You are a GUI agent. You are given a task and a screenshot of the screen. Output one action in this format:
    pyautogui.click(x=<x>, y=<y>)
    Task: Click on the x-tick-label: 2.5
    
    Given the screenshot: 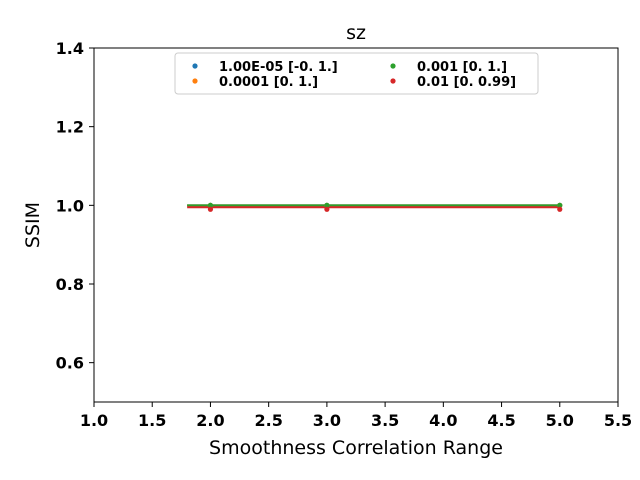 What is the action you would take?
    pyautogui.click(x=268, y=420)
    